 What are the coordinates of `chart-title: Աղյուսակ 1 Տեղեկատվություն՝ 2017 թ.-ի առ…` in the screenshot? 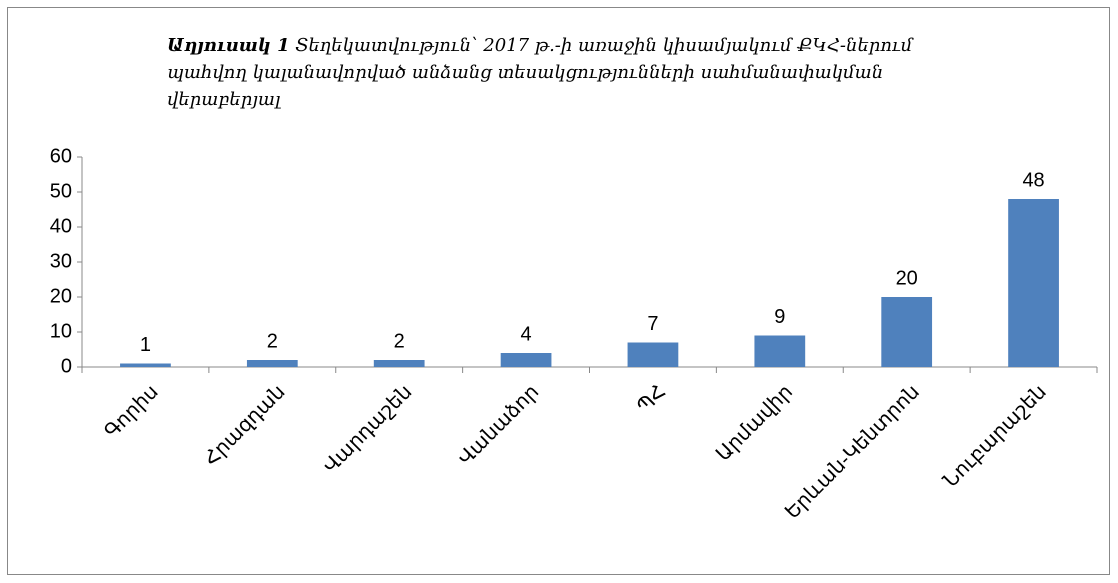 It's located at (582, 72).